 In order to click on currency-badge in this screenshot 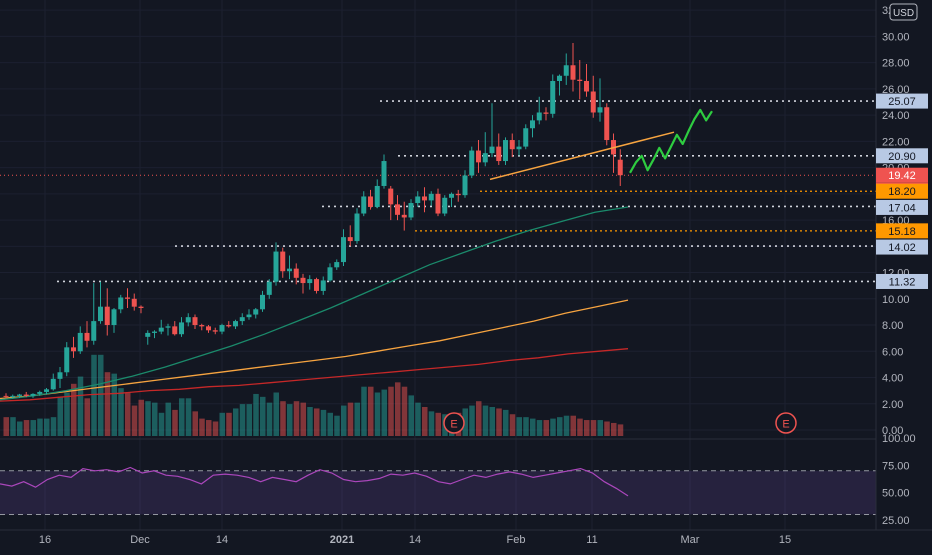, I will do `click(903, 12)`.